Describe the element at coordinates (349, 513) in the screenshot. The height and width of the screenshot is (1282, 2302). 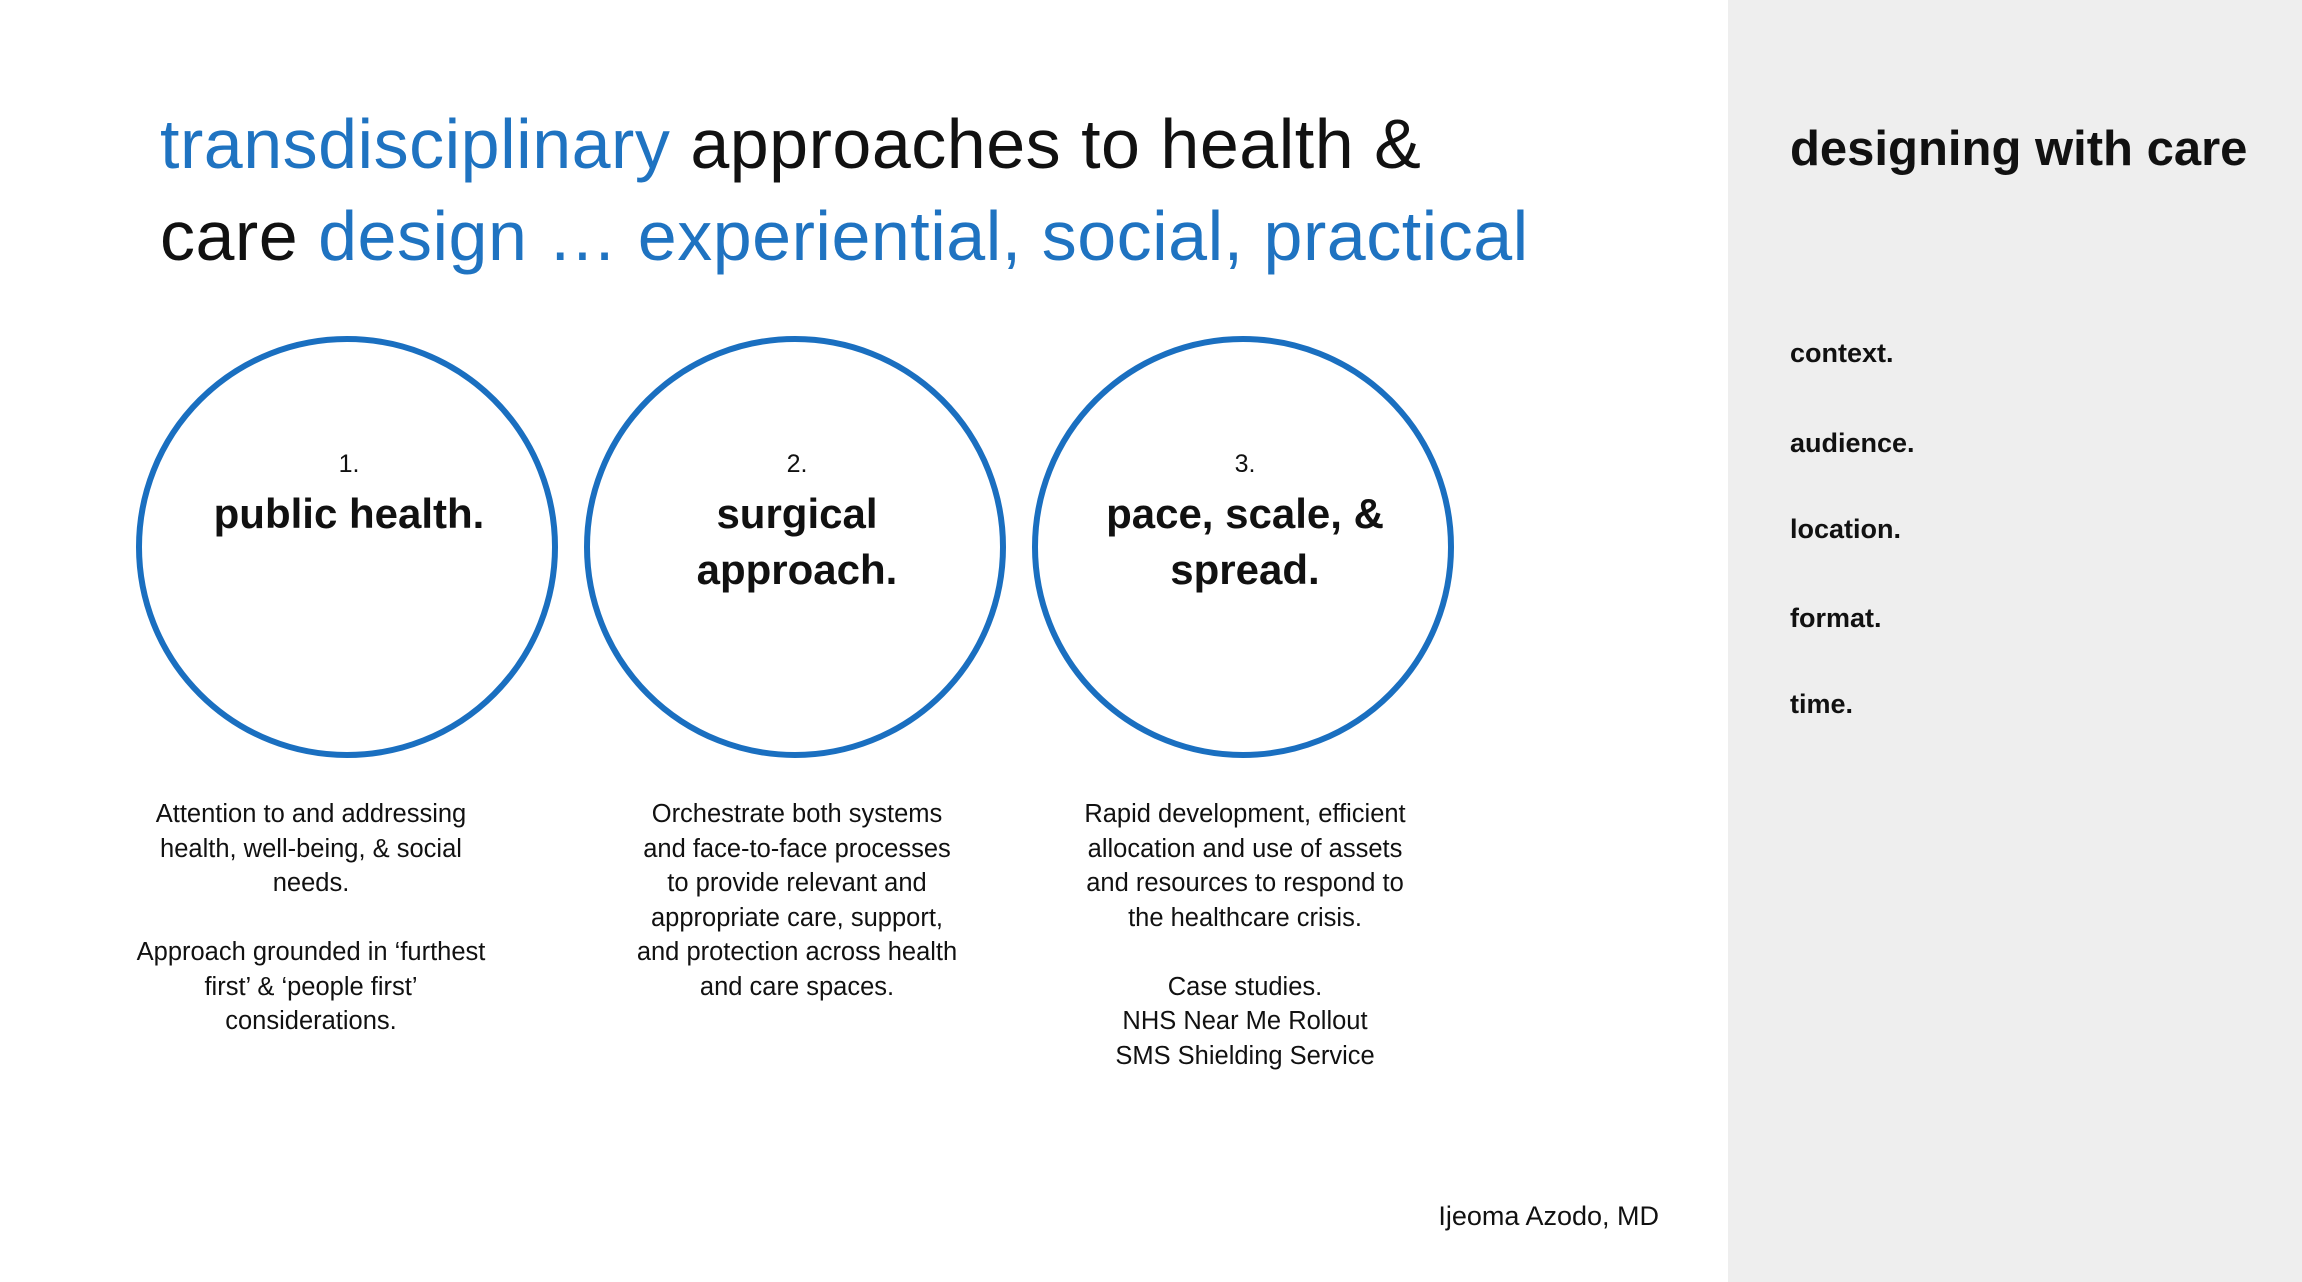
I see `circle-title: public health.` at that location.